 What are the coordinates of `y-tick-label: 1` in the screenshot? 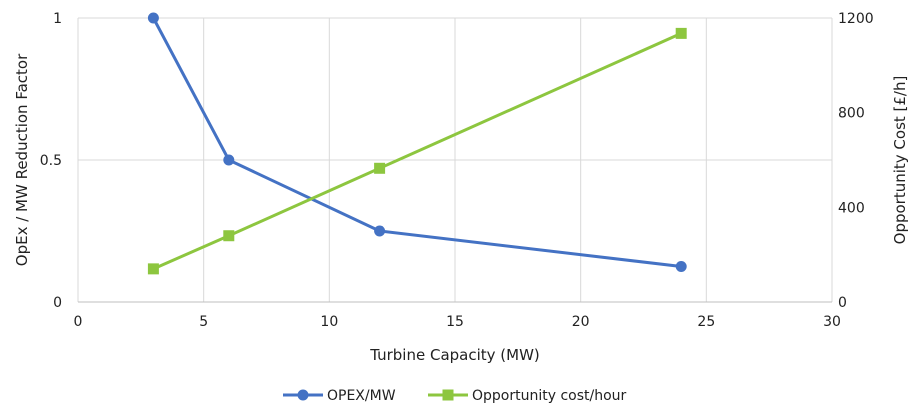 It's located at (57, 19).